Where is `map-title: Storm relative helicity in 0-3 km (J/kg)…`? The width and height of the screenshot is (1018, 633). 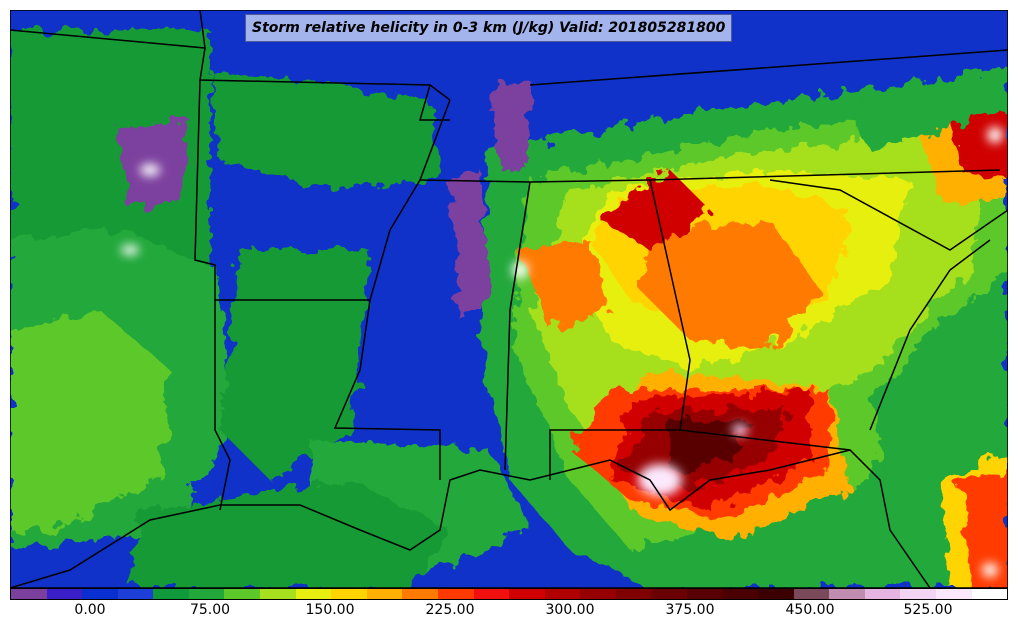
map-title: Storm relative helicity in 0-3 km (J/kg)… is located at coordinates (489, 28).